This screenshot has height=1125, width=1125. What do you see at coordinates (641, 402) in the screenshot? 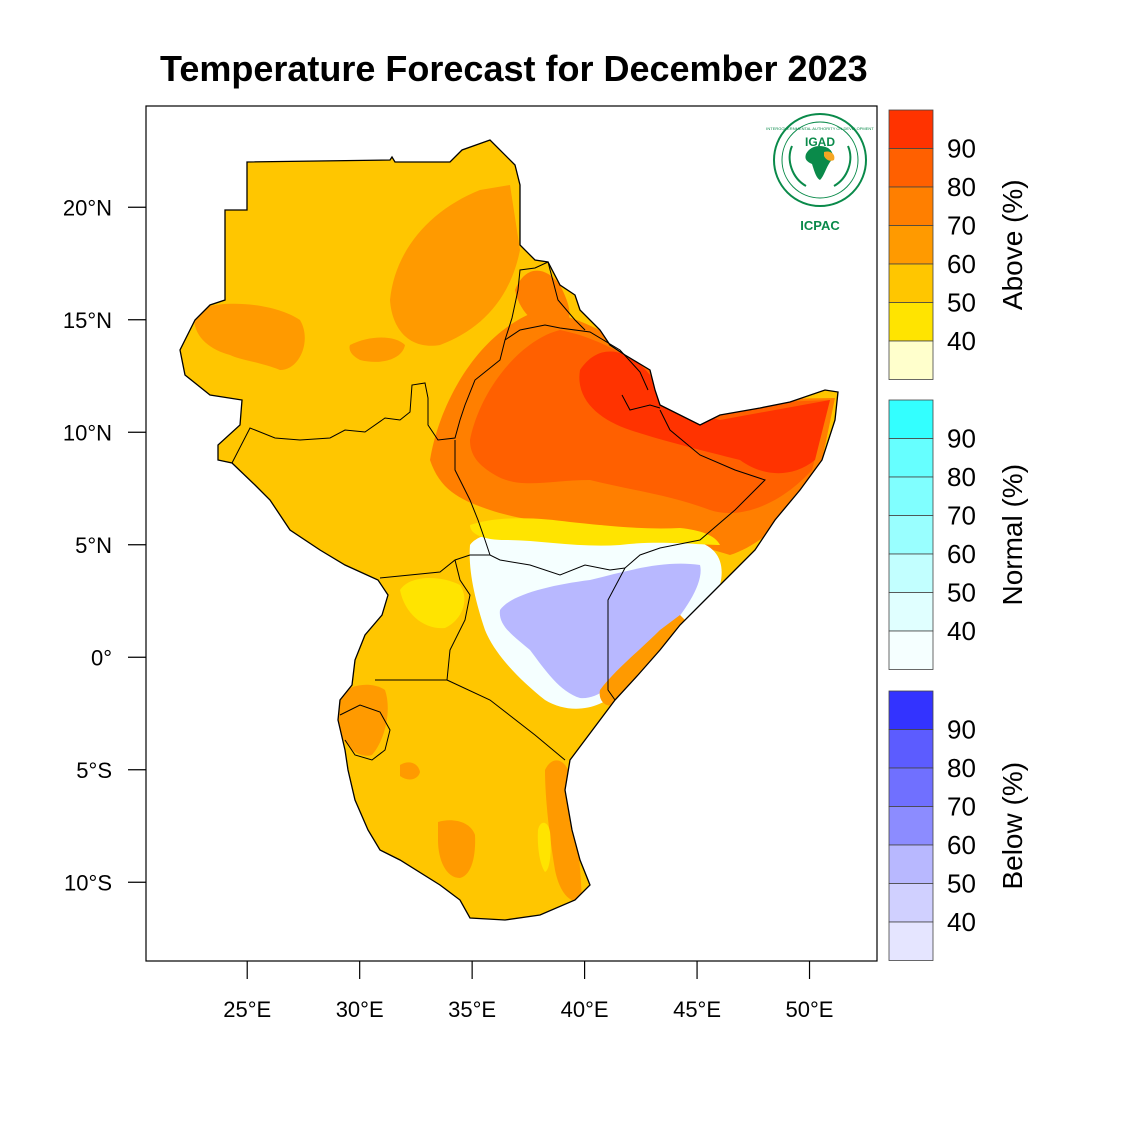
I see `border-djibouti` at bounding box center [641, 402].